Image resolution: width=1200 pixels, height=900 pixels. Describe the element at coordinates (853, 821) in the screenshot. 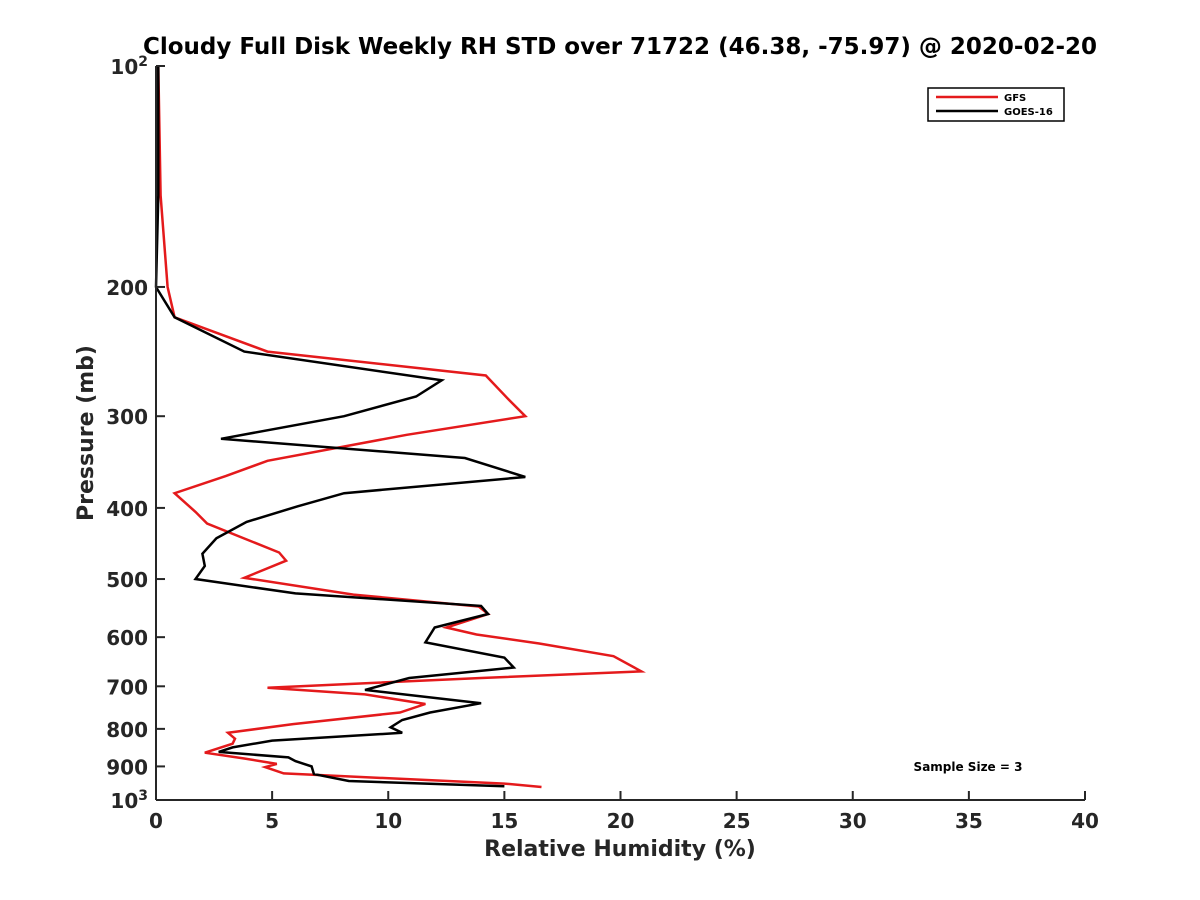

I see `x-tick-label: 30` at that location.